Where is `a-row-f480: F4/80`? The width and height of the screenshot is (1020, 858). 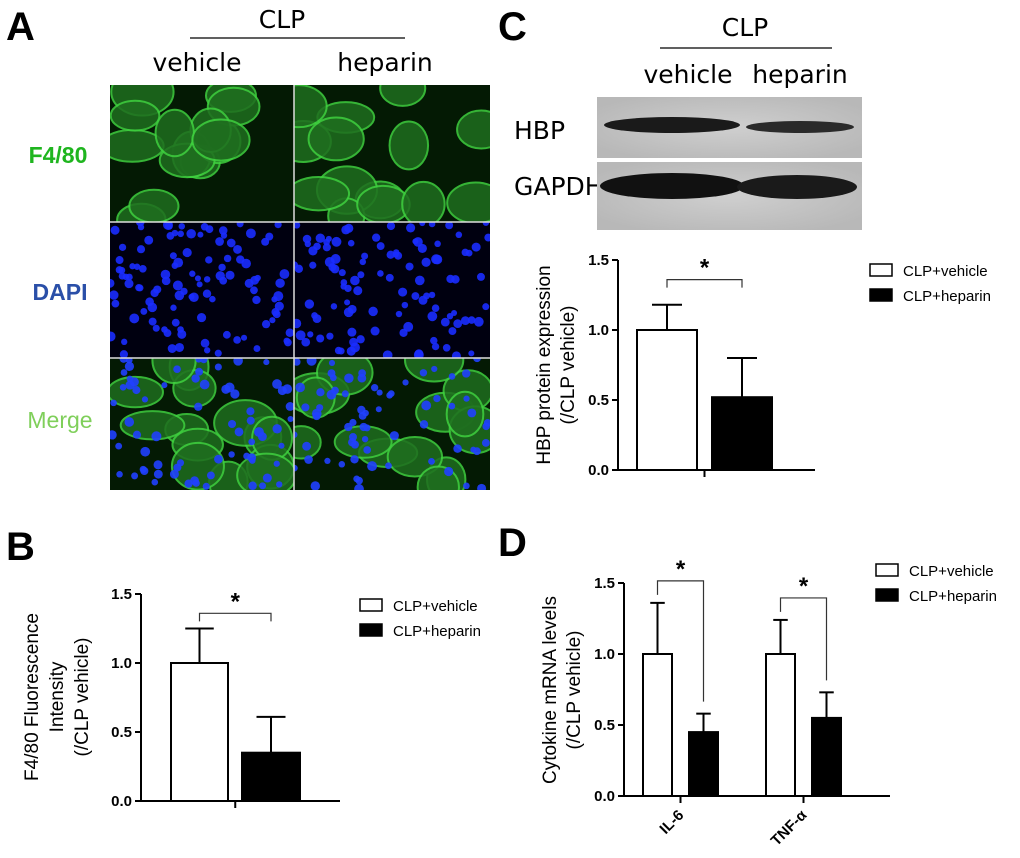 a-row-f480: F4/80 is located at coordinates (58, 155).